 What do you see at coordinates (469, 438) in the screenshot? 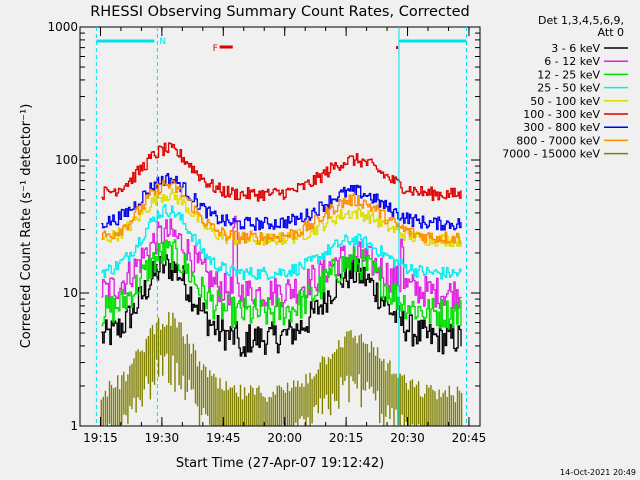
I see `x-tick-label: 20:45` at bounding box center [469, 438].